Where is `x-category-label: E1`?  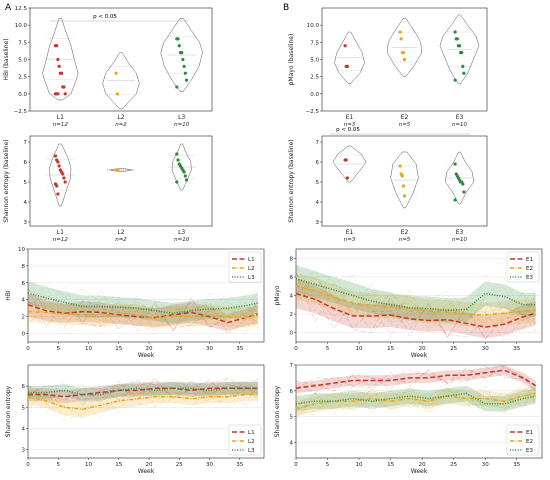 x-category-label: E1 is located at coordinates (350, 117).